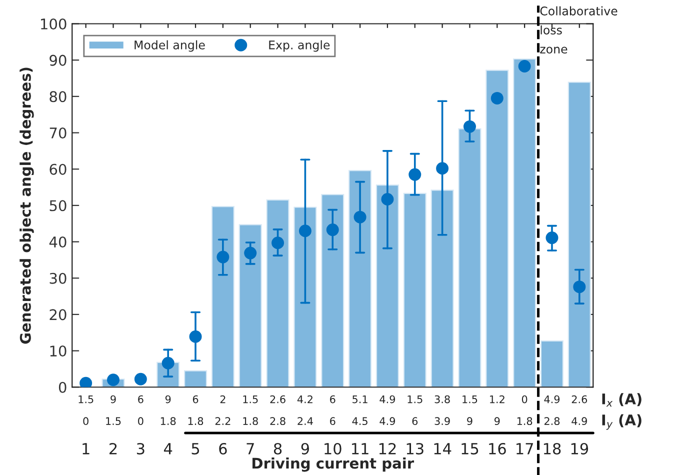 The height and width of the screenshot is (475, 674). Describe the element at coordinates (58, 169) in the screenshot. I see `y-tick-label: 60` at that location.